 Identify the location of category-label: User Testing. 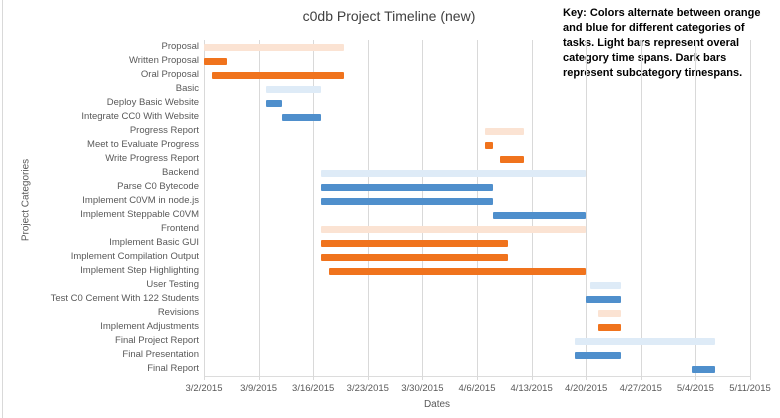
(172, 284).